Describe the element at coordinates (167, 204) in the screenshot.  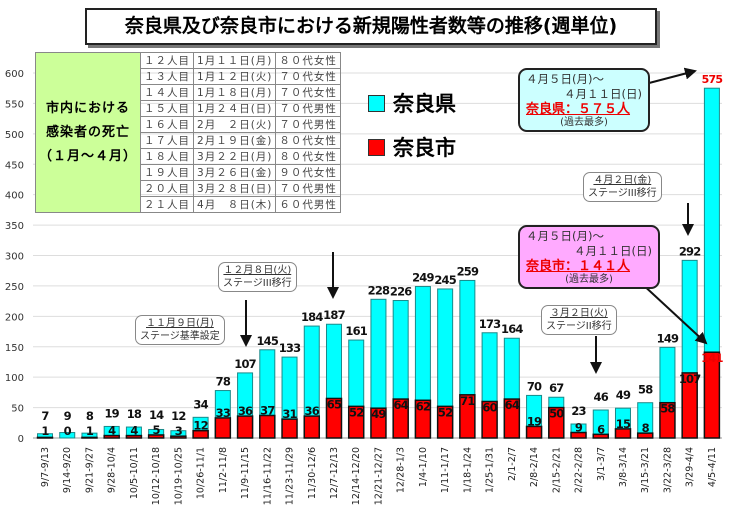
I see `death-ordinal: ２１人目` at that location.